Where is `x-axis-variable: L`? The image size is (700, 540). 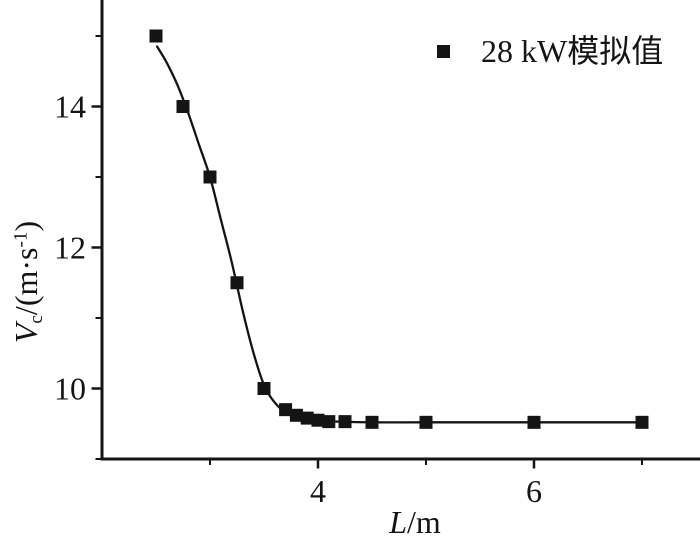 x-axis-variable: L is located at coordinates (398, 522).